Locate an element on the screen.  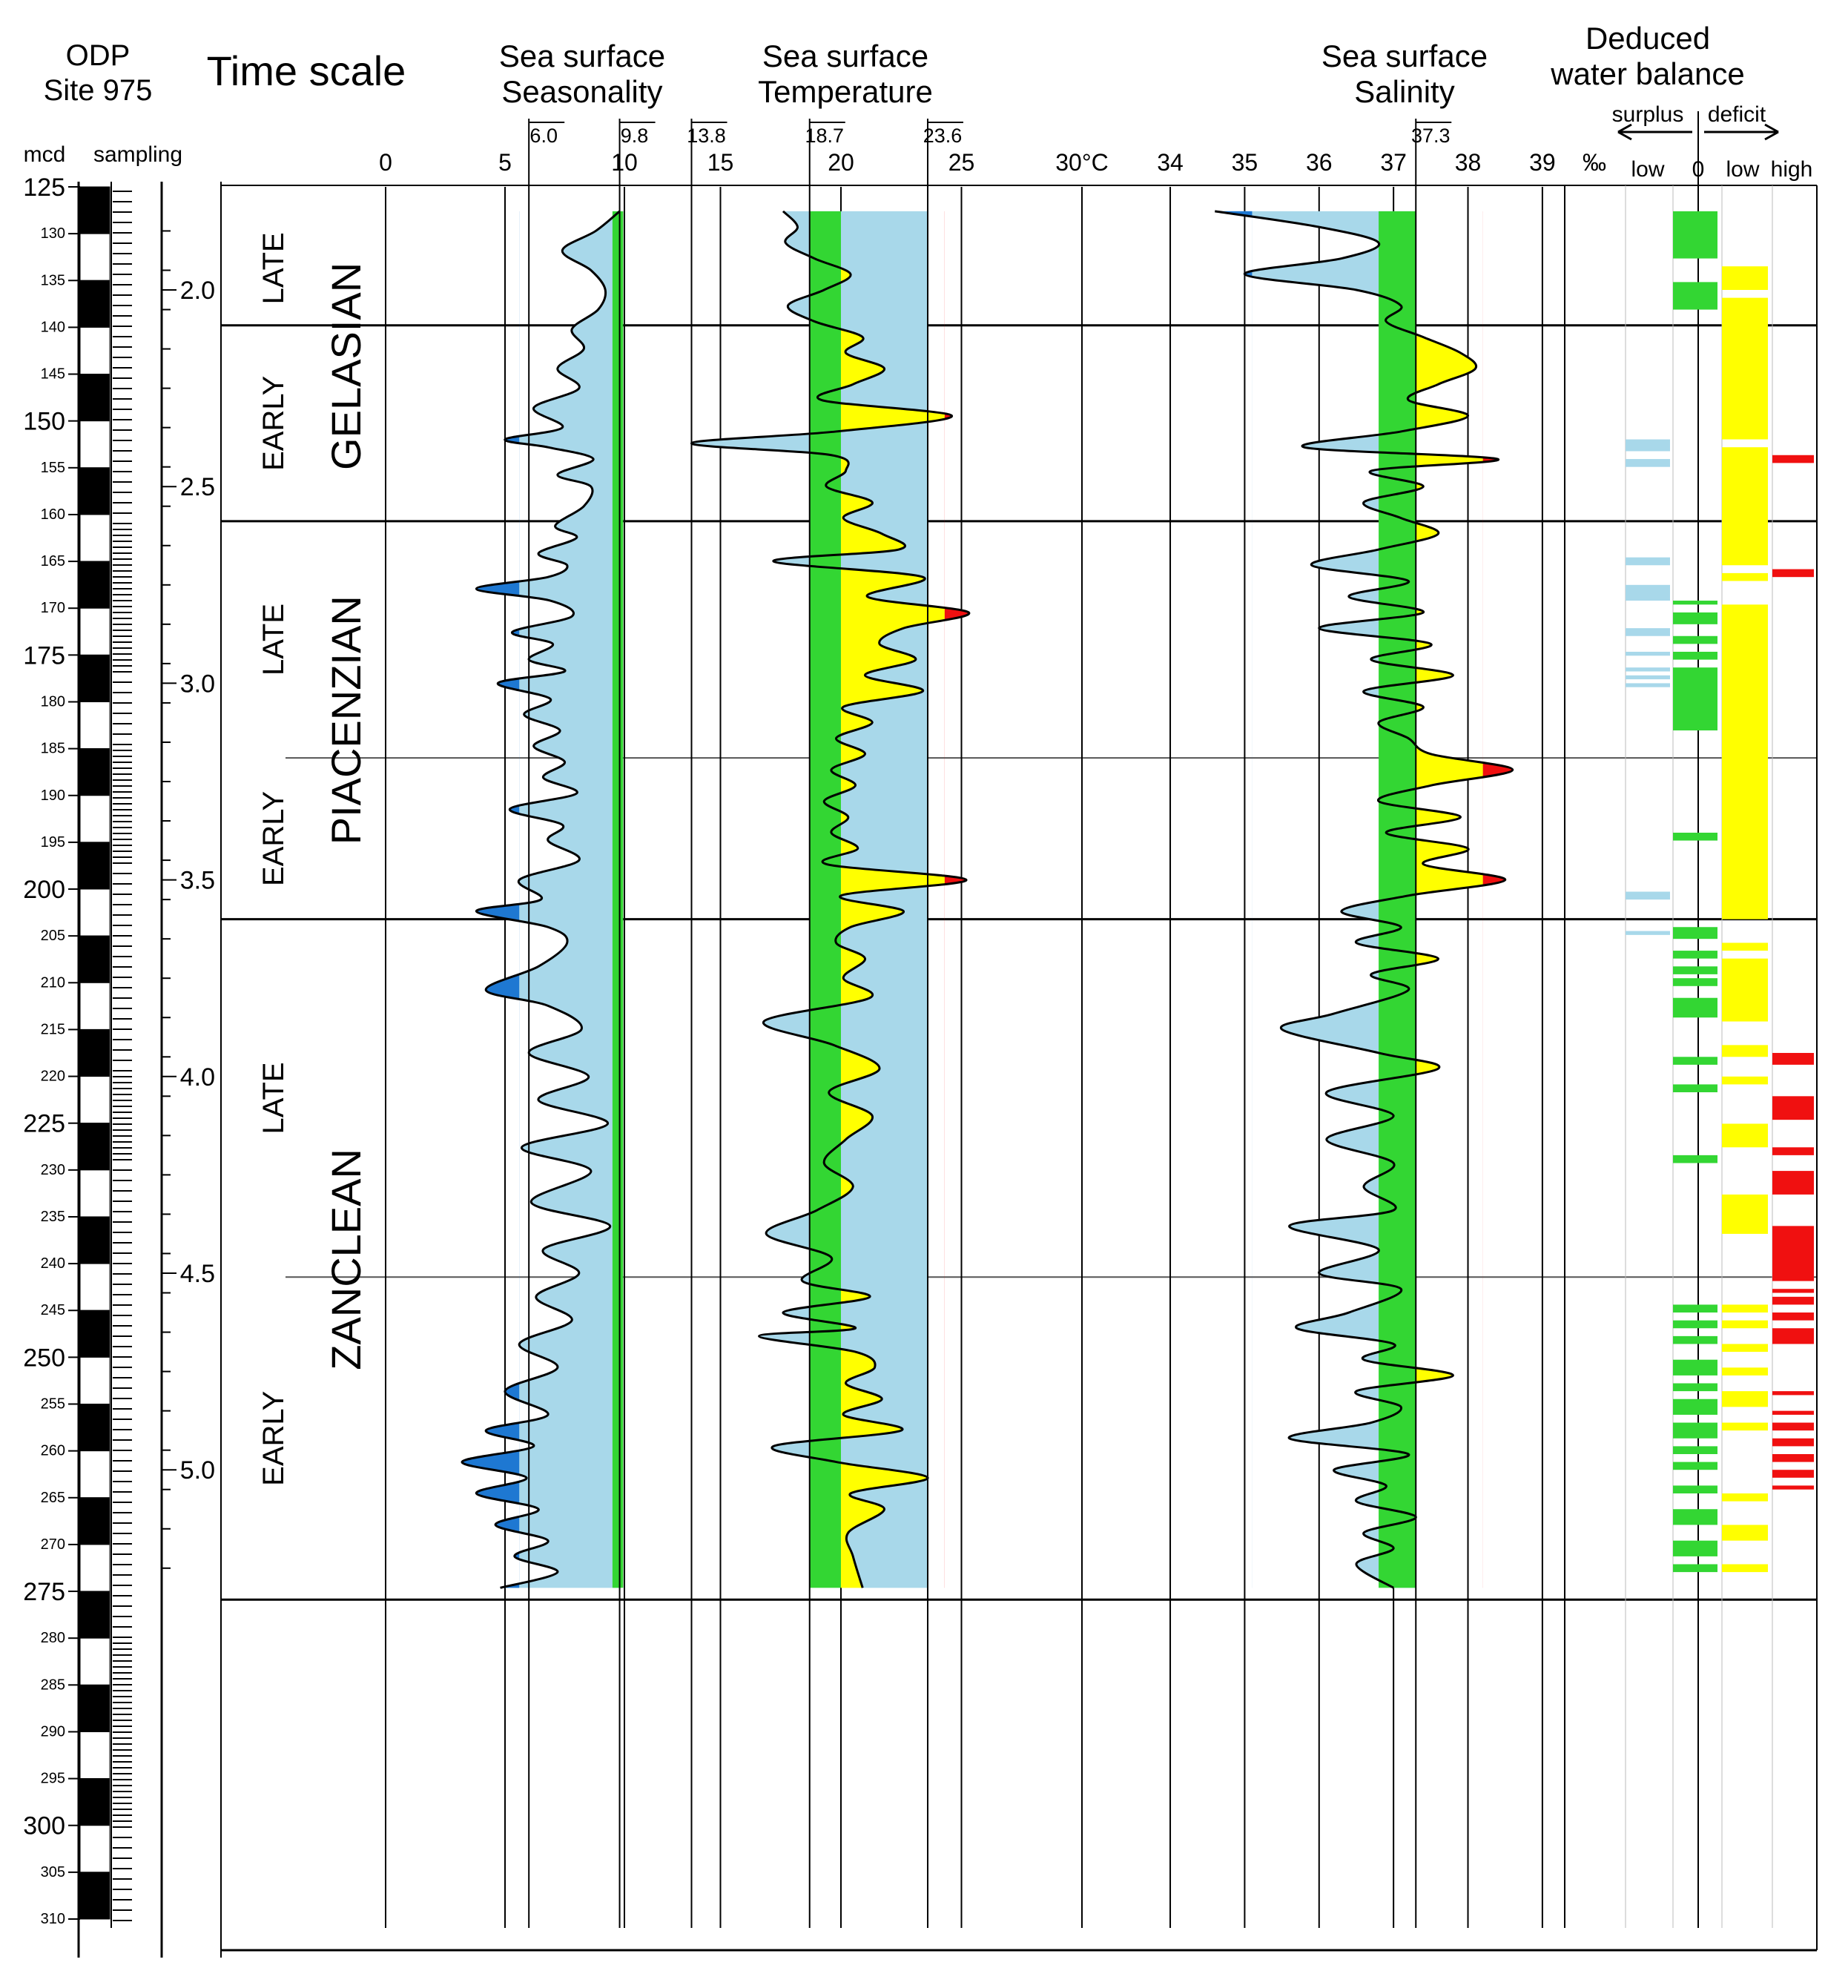
header-timescale: Time scale is located at coordinates (306, 70).